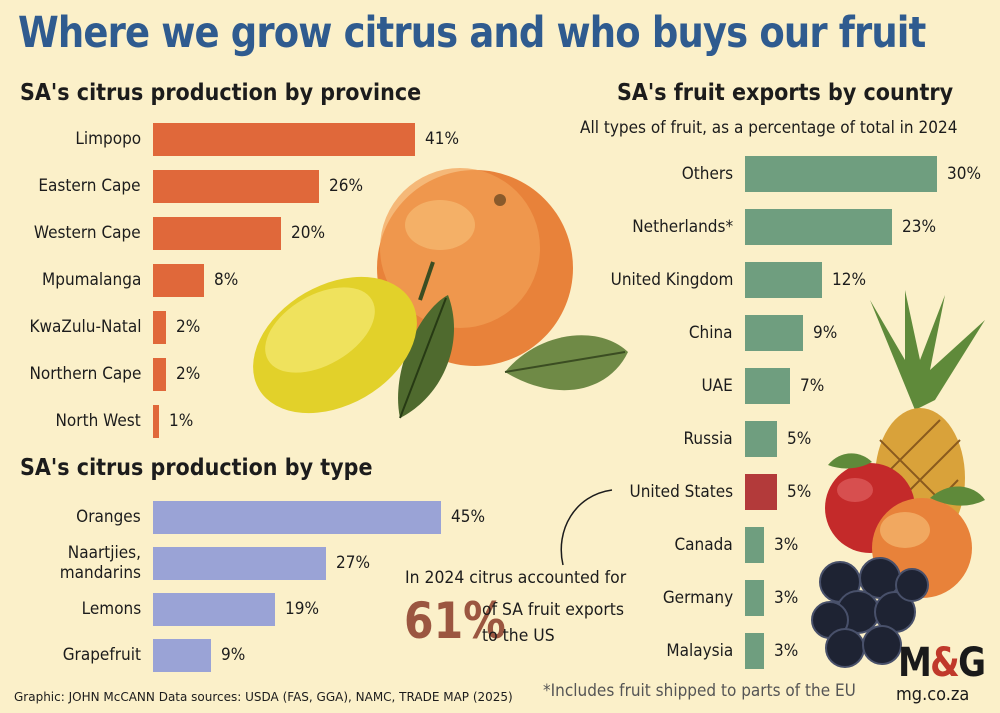  Describe the element at coordinates (708, 439) in the screenshot. I see `category-label: Russia` at that location.